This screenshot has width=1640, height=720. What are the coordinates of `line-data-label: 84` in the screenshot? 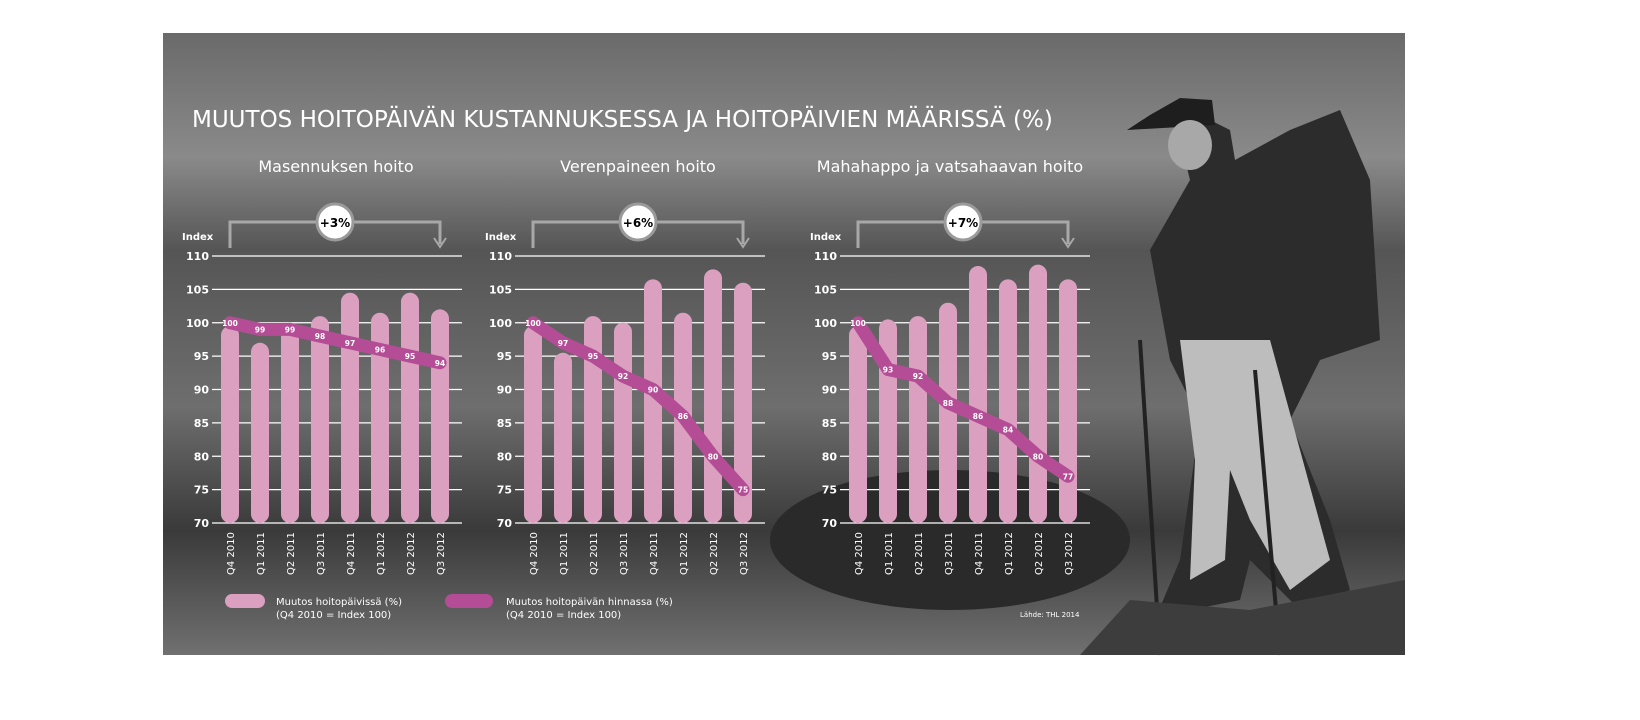 It's located at (1008, 430).